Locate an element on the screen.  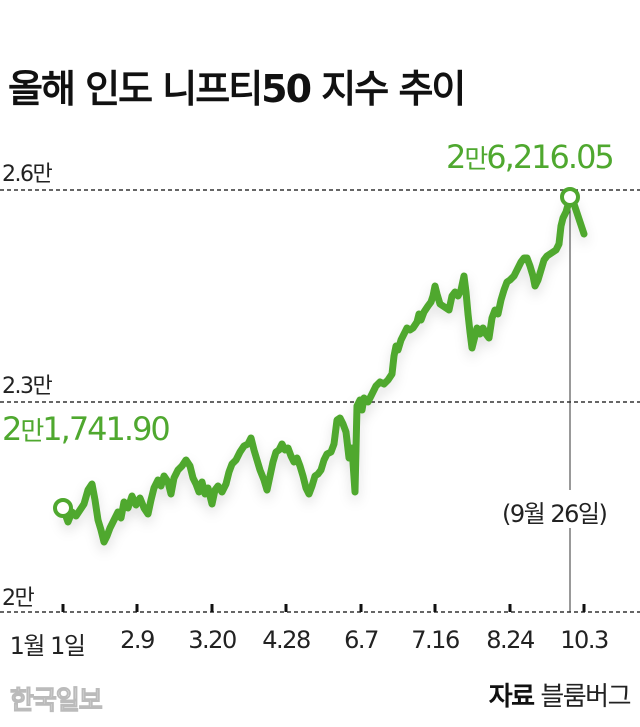
y-label-20000: 2만 is located at coordinates (18, 598).